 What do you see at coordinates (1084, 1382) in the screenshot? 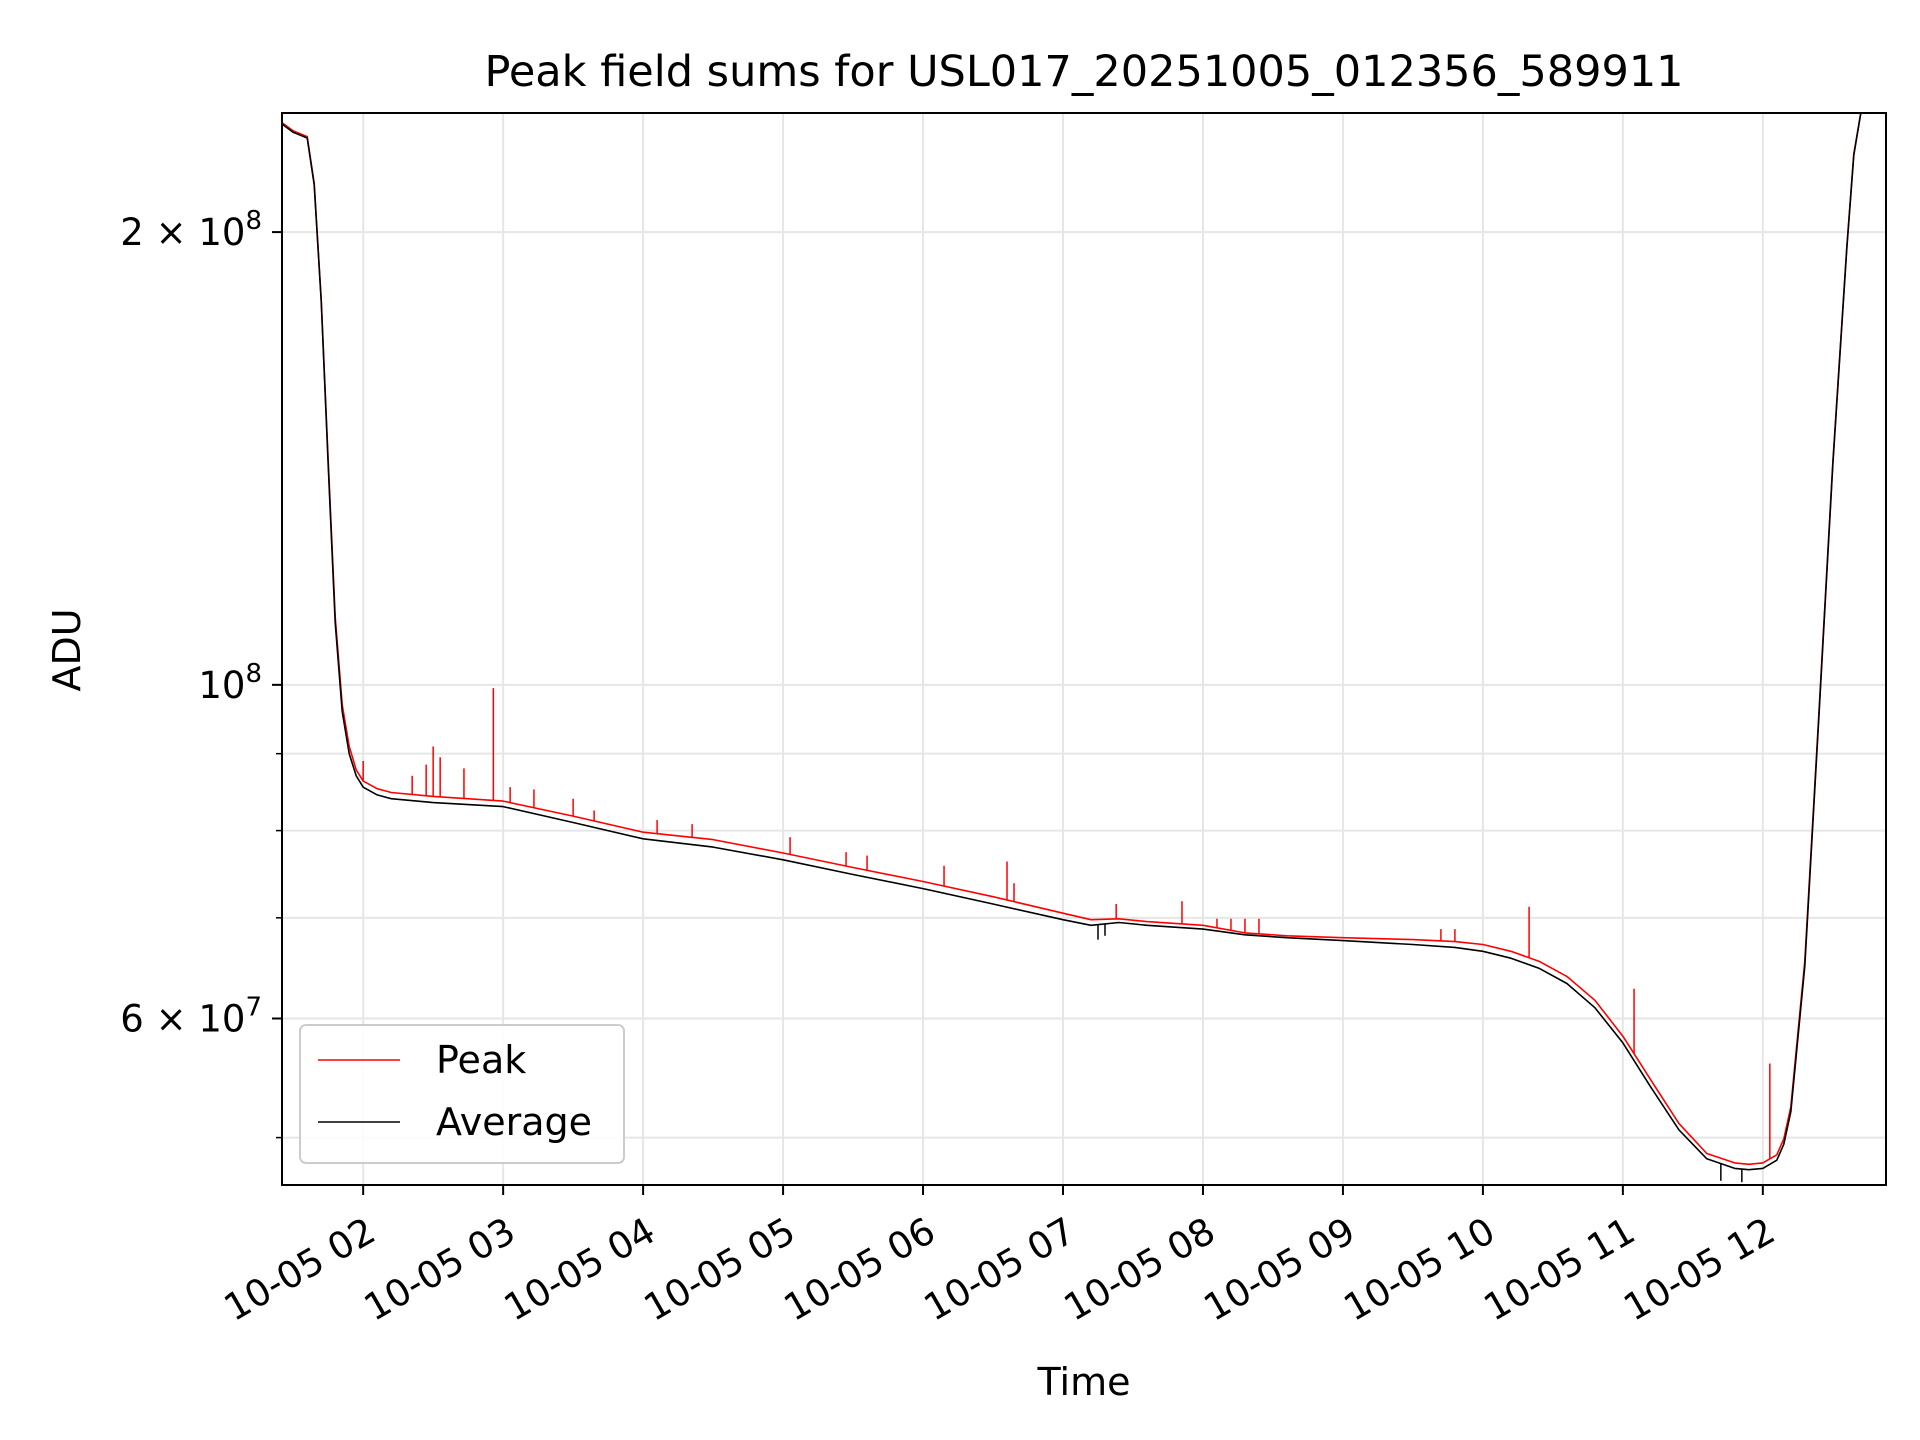
I see `x-axis-label: Time` at bounding box center [1084, 1382].